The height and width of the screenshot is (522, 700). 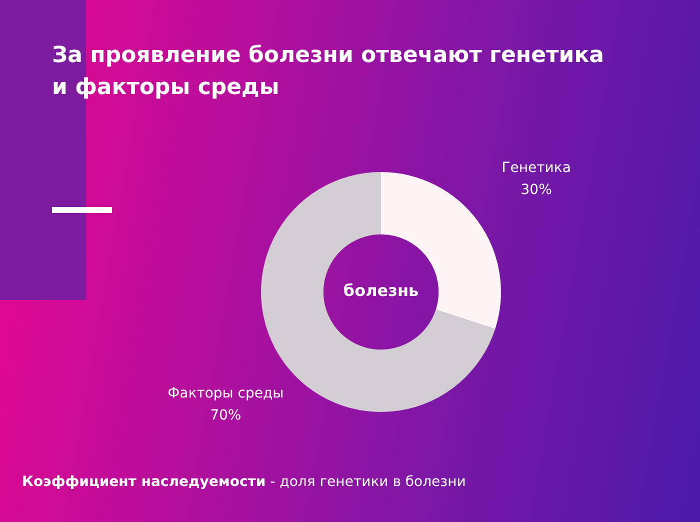 What do you see at coordinates (328, 72) in the screenshot?
I see `chart-title: За проявление болезни отвечают генетика и факторы среды` at bounding box center [328, 72].